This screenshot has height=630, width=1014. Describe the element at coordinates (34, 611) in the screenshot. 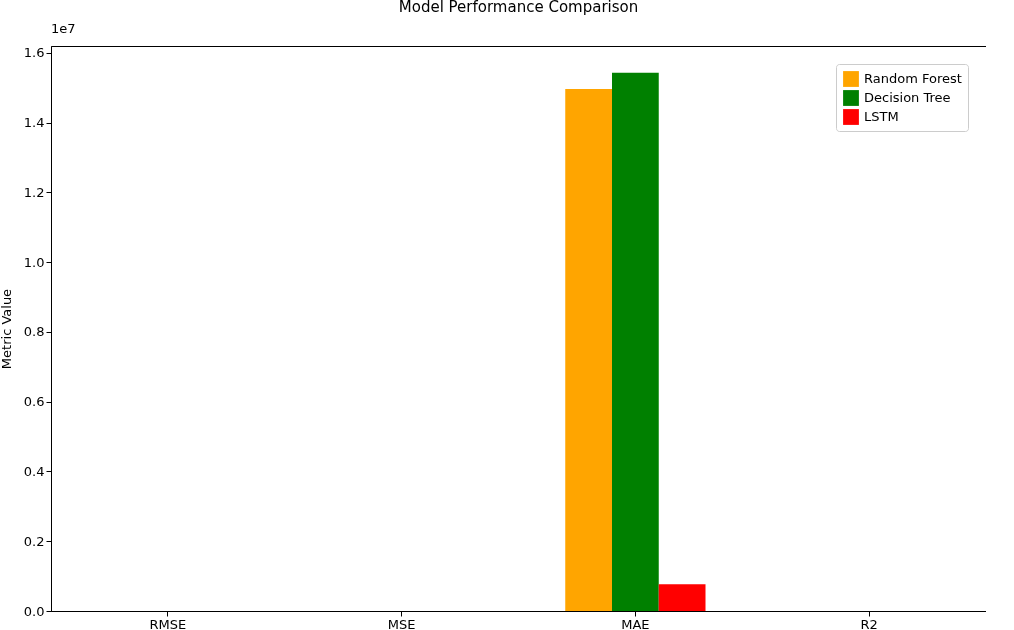

I see `y-tick-label: 0.0` at that location.